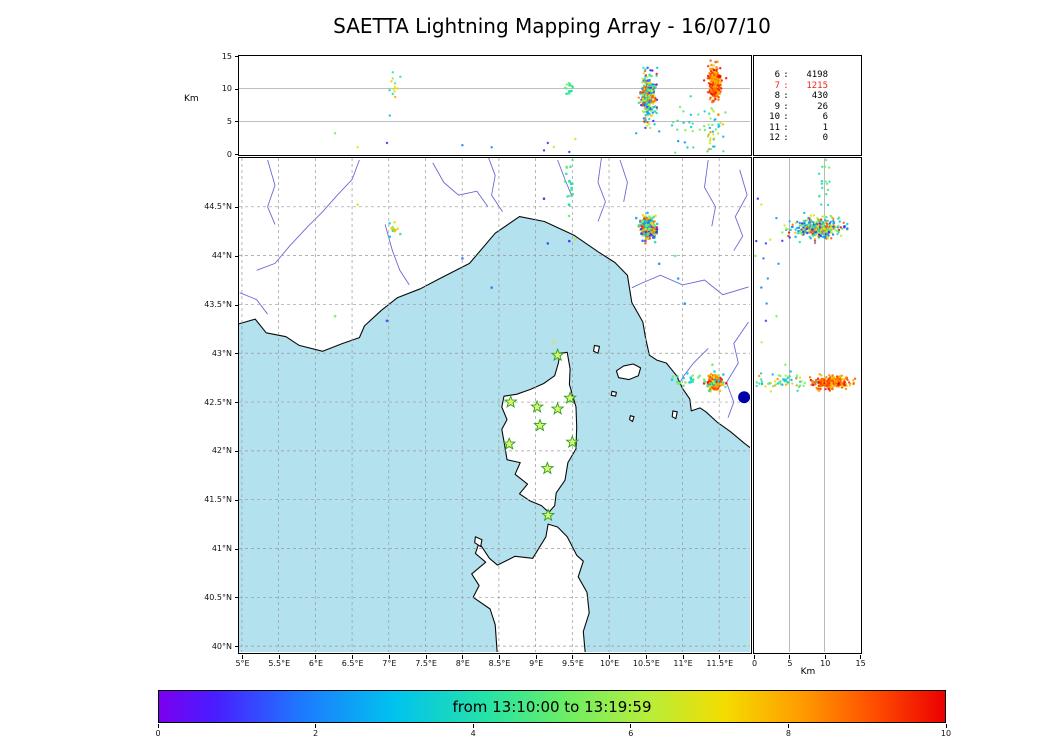 The height and width of the screenshot is (750, 1050). What do you see at coordinates (218, 500) in the screenshot?
I see `tick-label: 41.5°N` at bounding box center [218, 500].